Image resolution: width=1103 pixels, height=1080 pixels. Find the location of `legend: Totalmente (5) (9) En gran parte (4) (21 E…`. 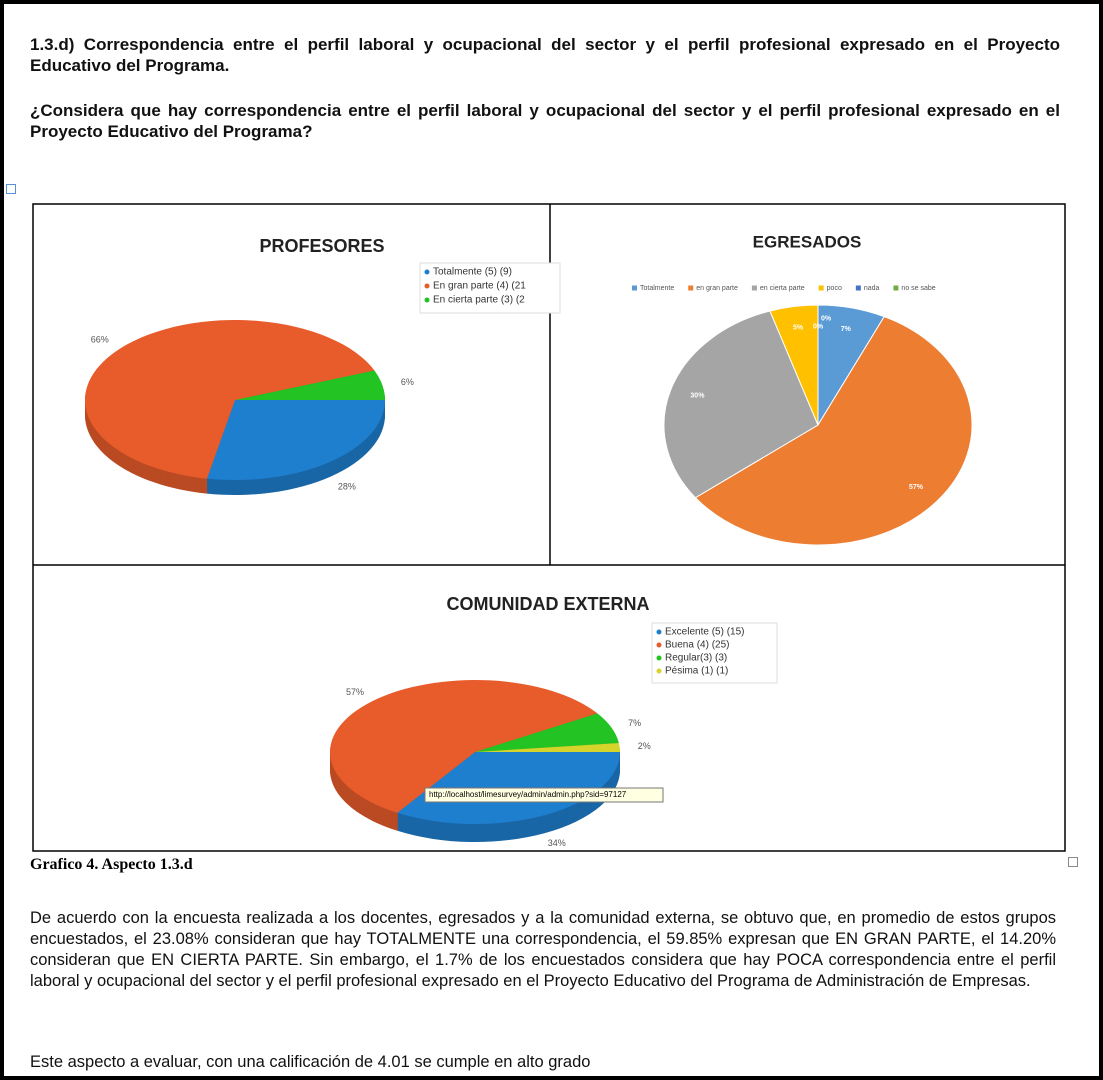

legend: Totalmente (5) (9) En gran parte (4) (21 E… is located at coordinates (490, 288).